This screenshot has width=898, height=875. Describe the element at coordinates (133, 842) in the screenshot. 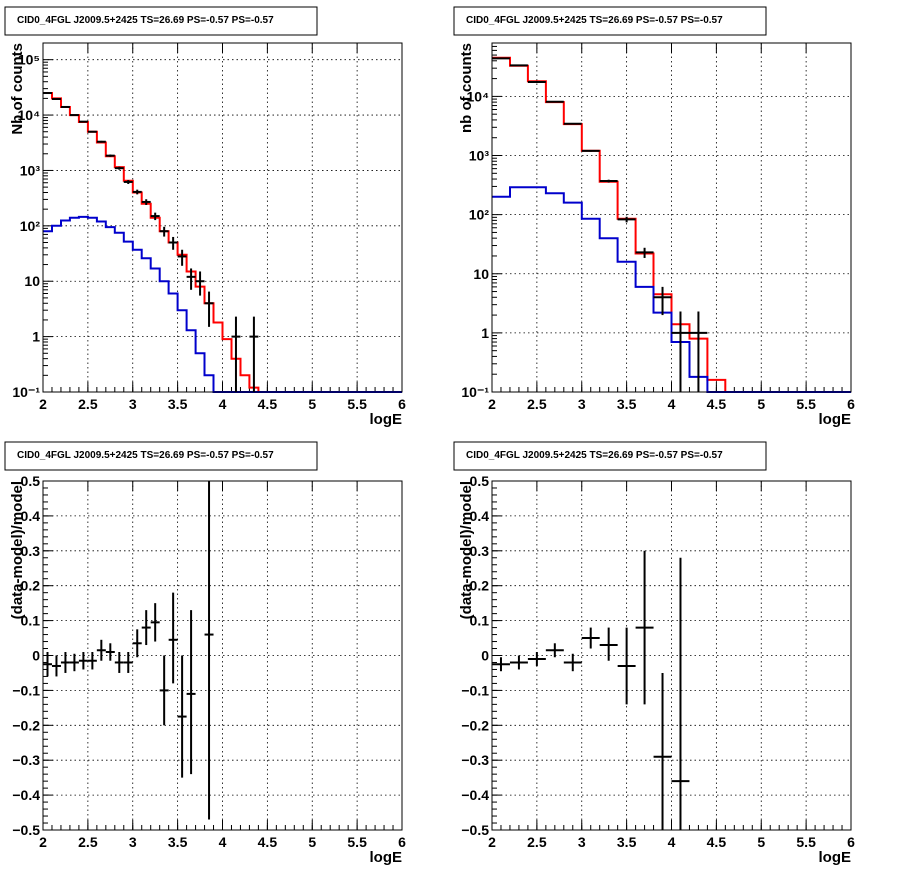

I see `x-tick-label: 3` at that location.